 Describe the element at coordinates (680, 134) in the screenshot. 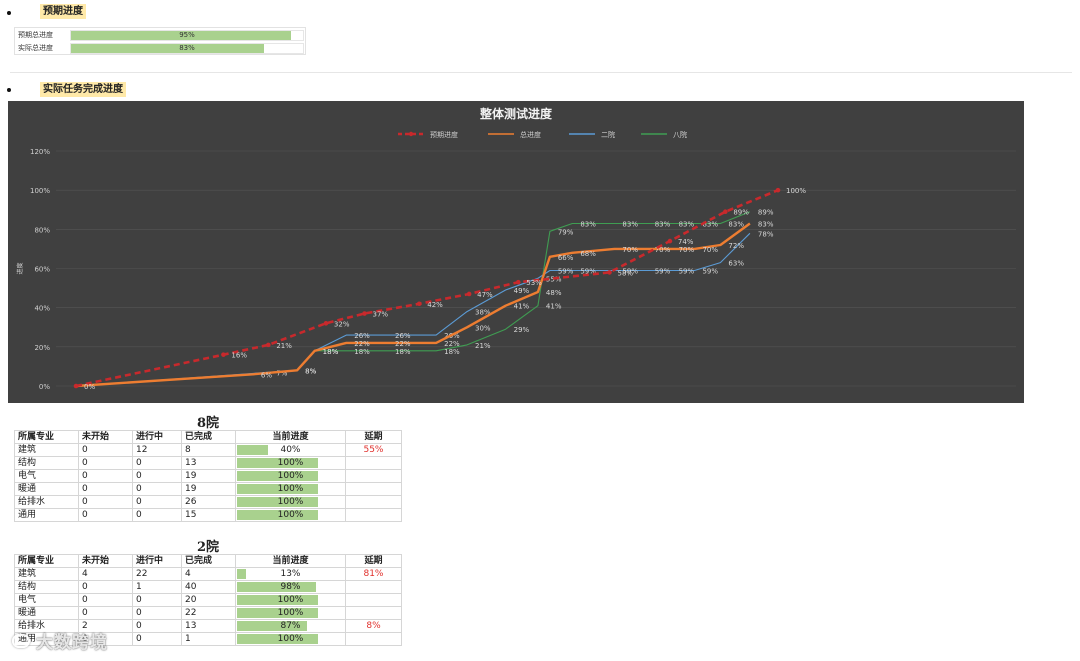

I see `legend-label: 八院` at that location.